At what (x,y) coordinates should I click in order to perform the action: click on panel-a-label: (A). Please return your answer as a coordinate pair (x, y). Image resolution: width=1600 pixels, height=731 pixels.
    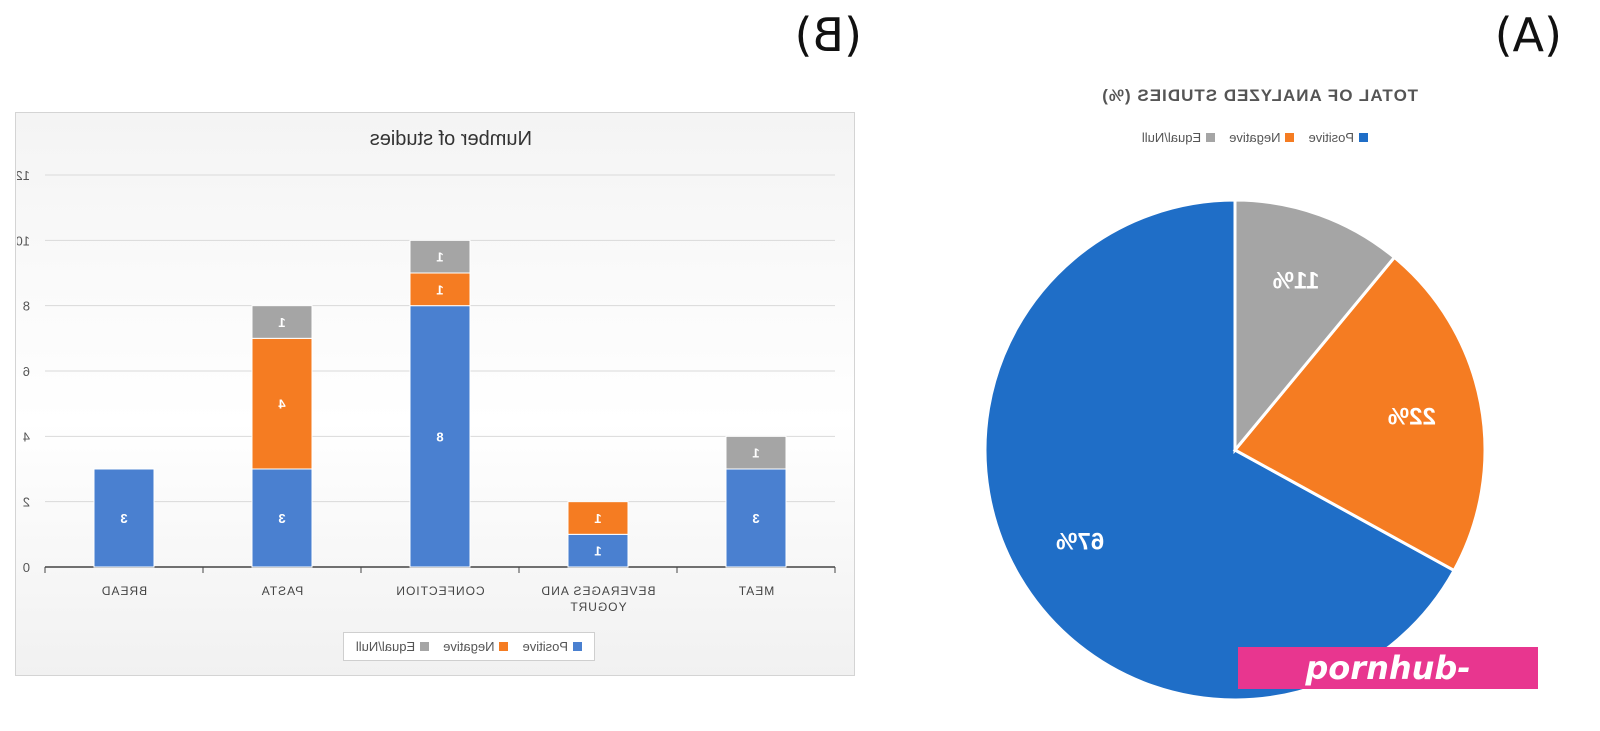
    Looking at the image, I should click on (1528, 35).